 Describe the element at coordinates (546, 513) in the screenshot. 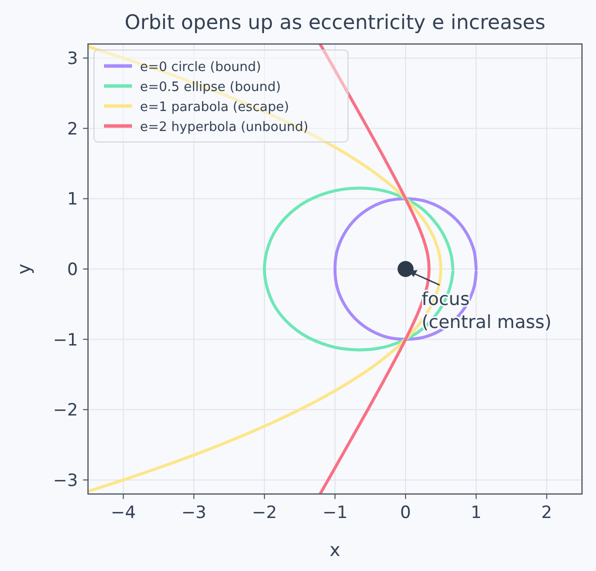

I see `x-tick-label: 2` at that location.